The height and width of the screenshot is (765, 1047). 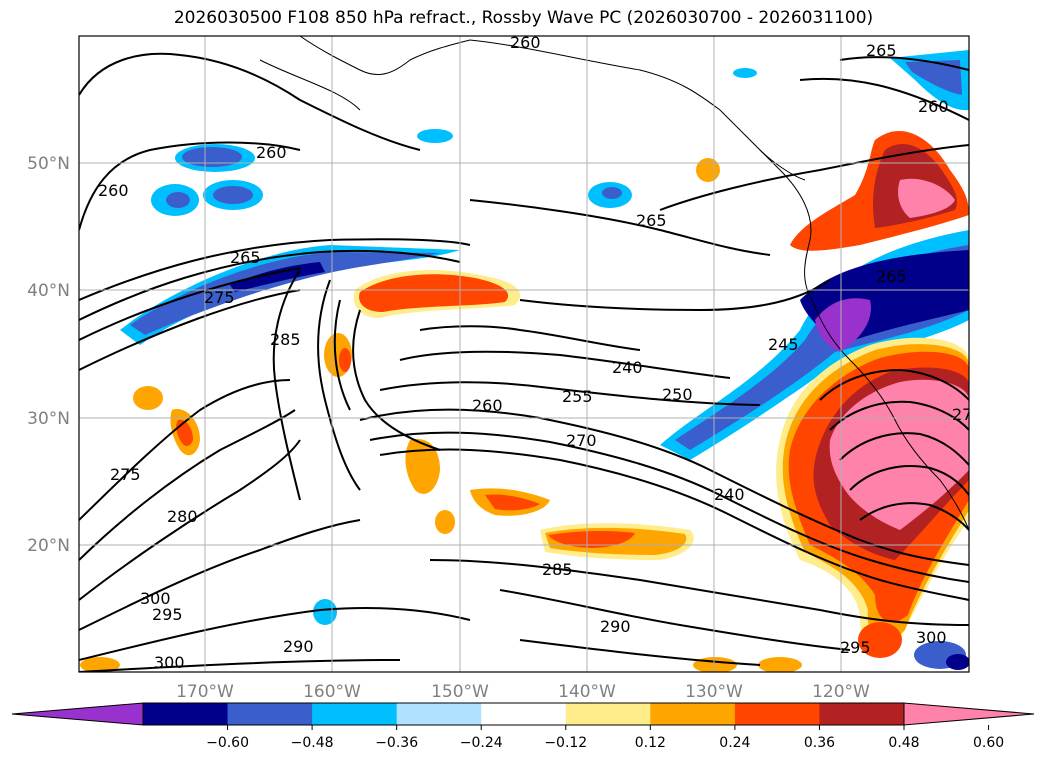 What do you see at coordinates (714, 692) in the screenshot?
I see `lon-label-130w: 130°W` at bounding box center [714, 692].